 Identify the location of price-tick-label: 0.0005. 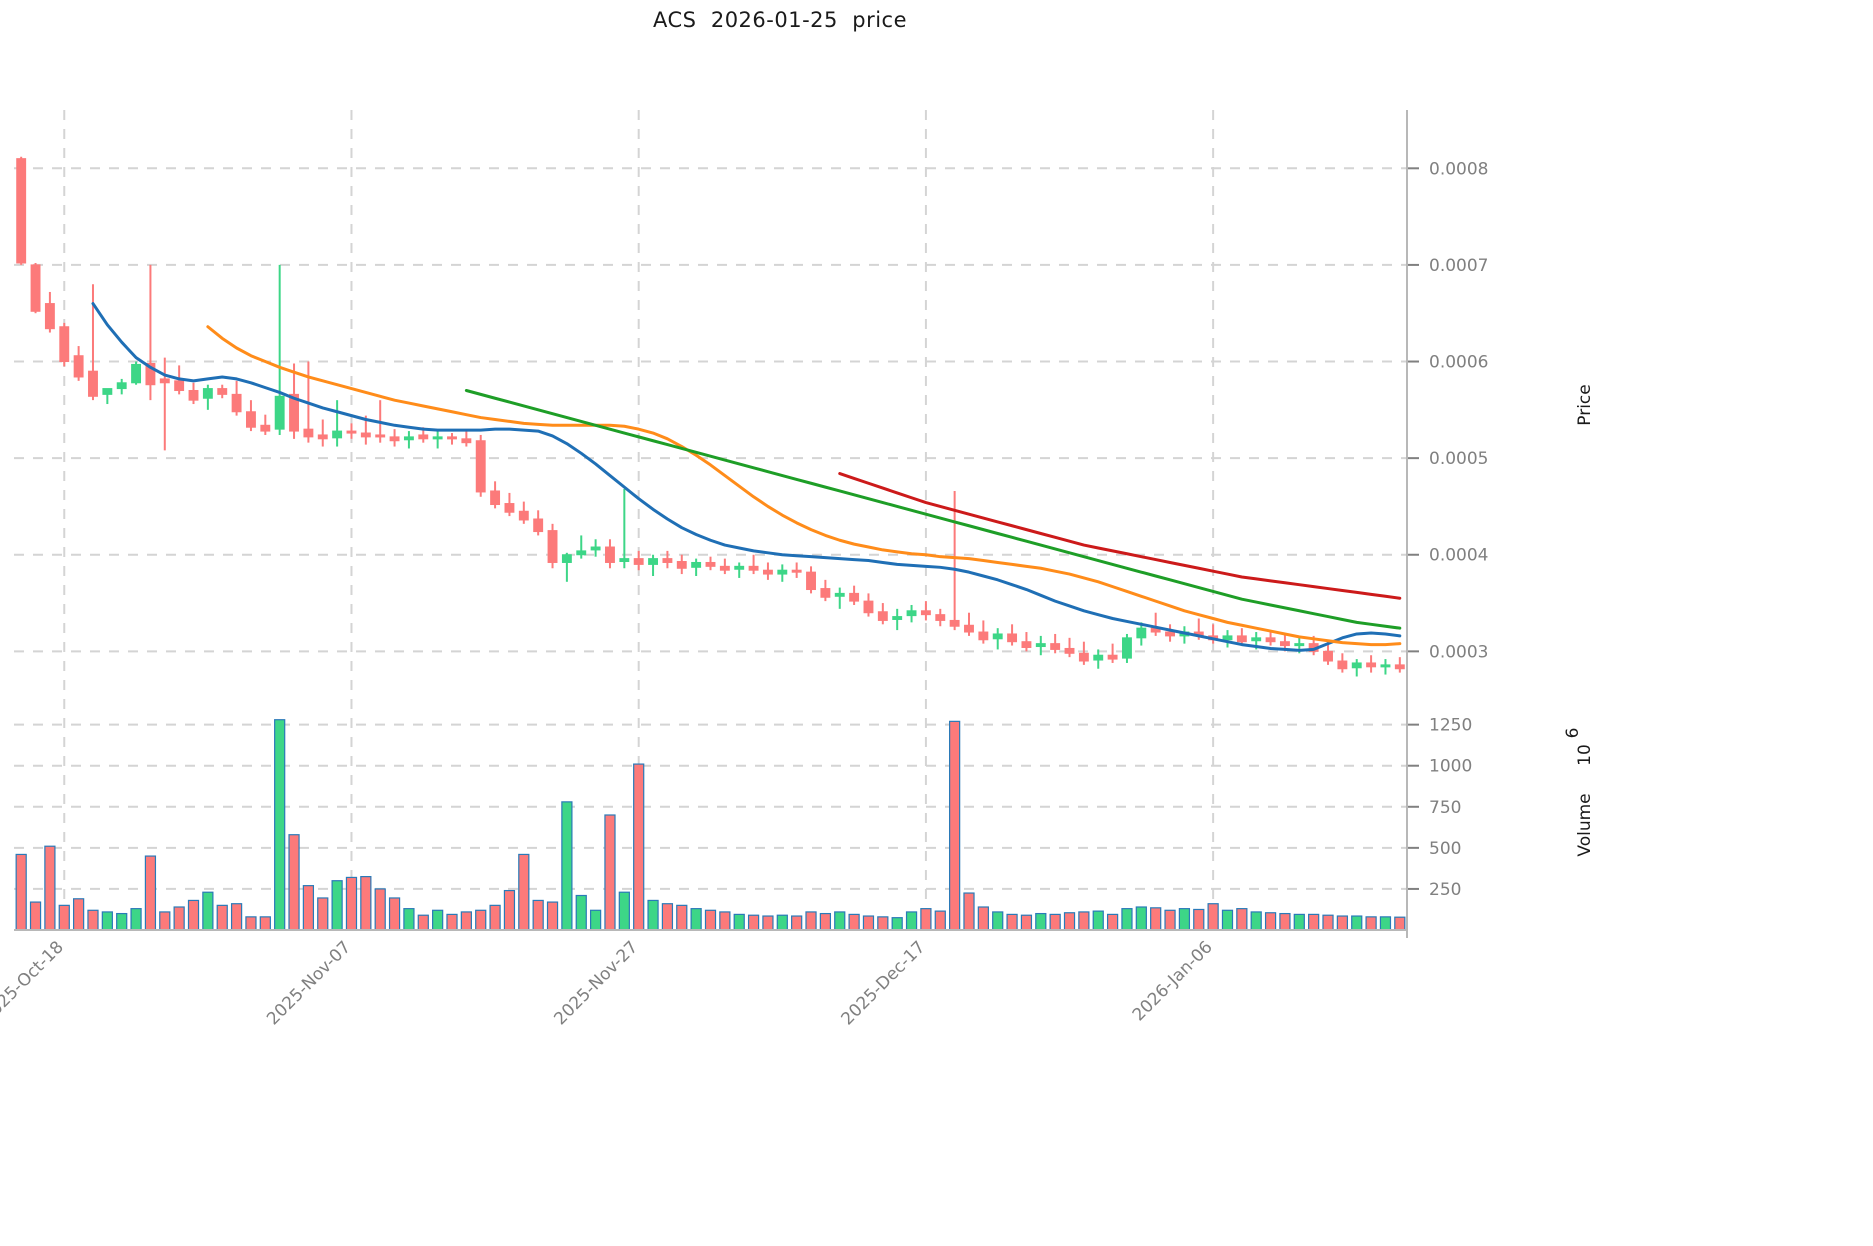
(1458, 459).